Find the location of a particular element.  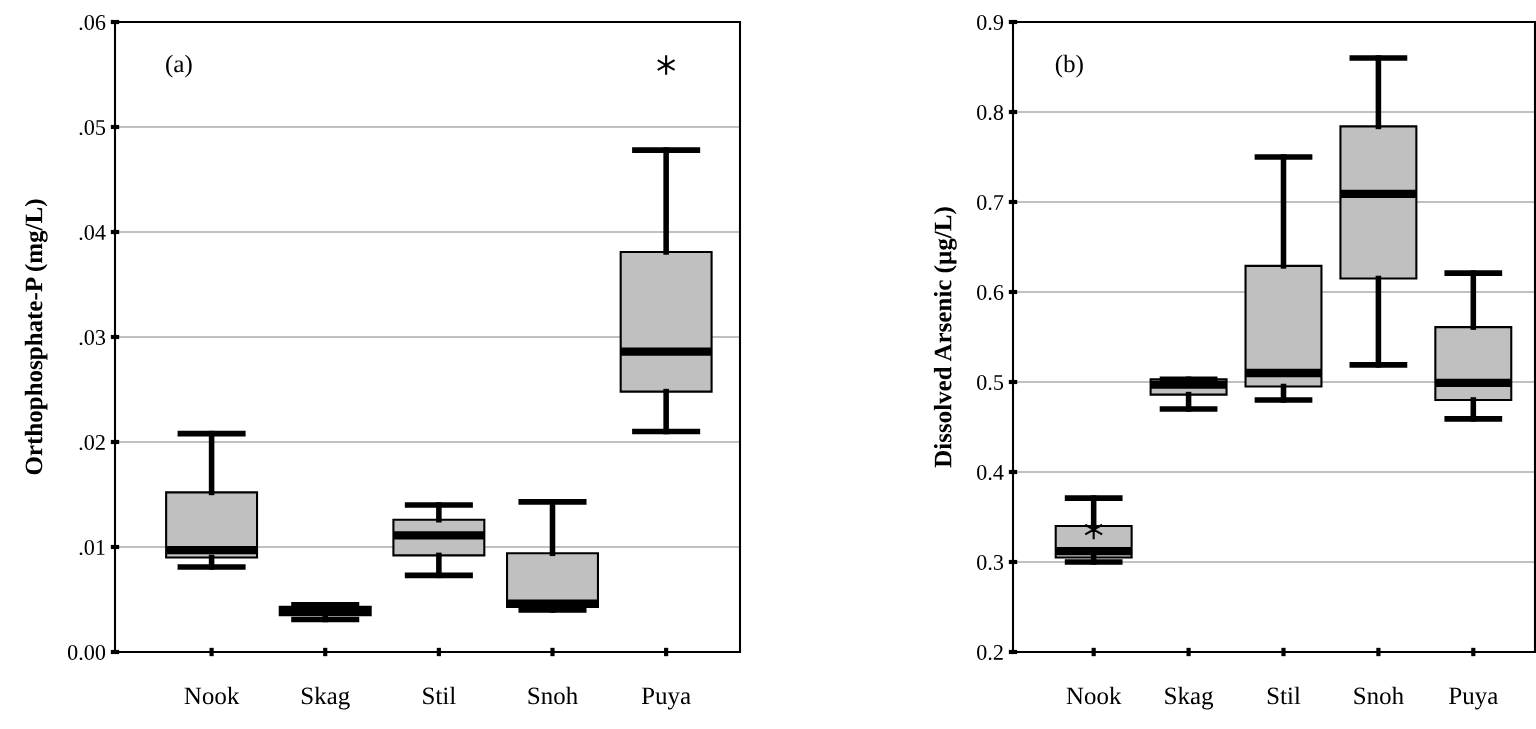

y-tick-label: 0.2 is located at coordinates (990, 652).